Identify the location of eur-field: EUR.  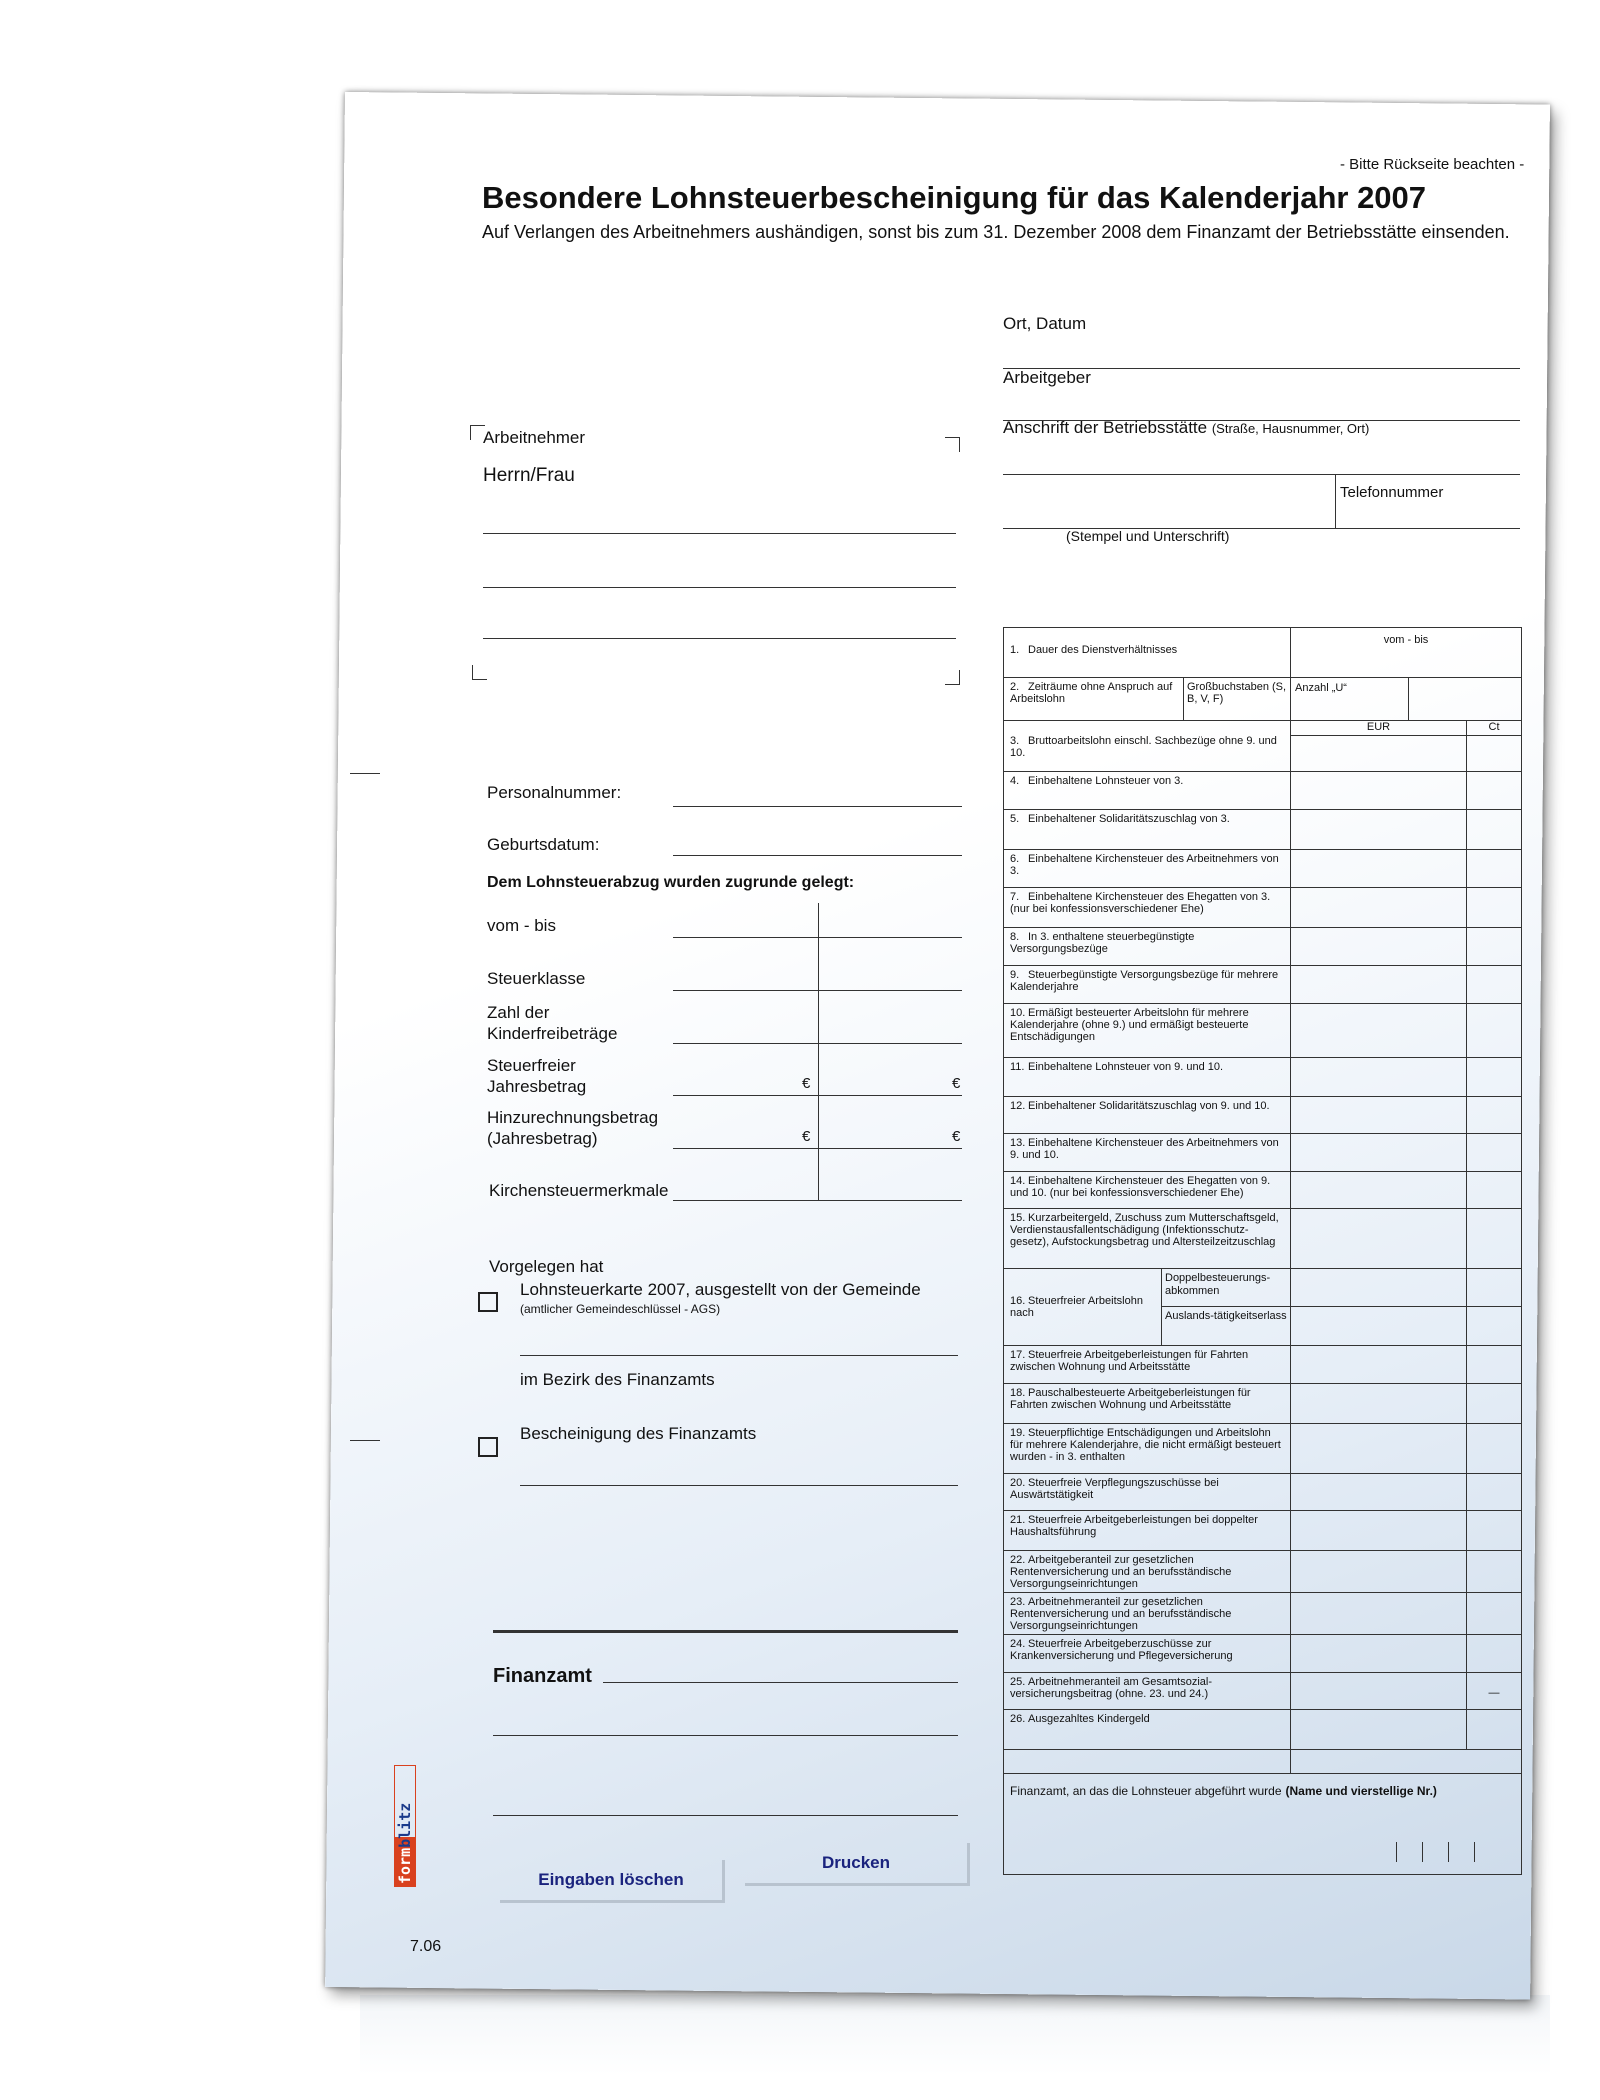
(1379, 746).